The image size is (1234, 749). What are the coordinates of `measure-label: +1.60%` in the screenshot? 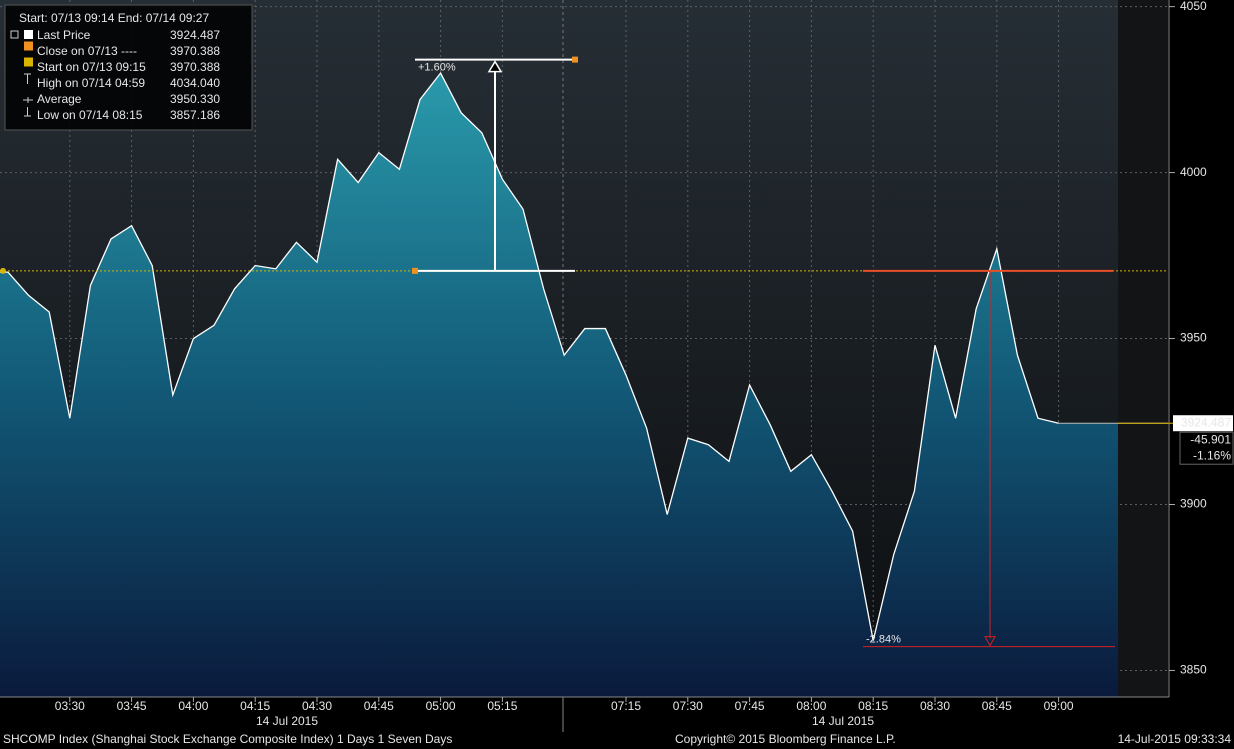 It's located at (437, 68).